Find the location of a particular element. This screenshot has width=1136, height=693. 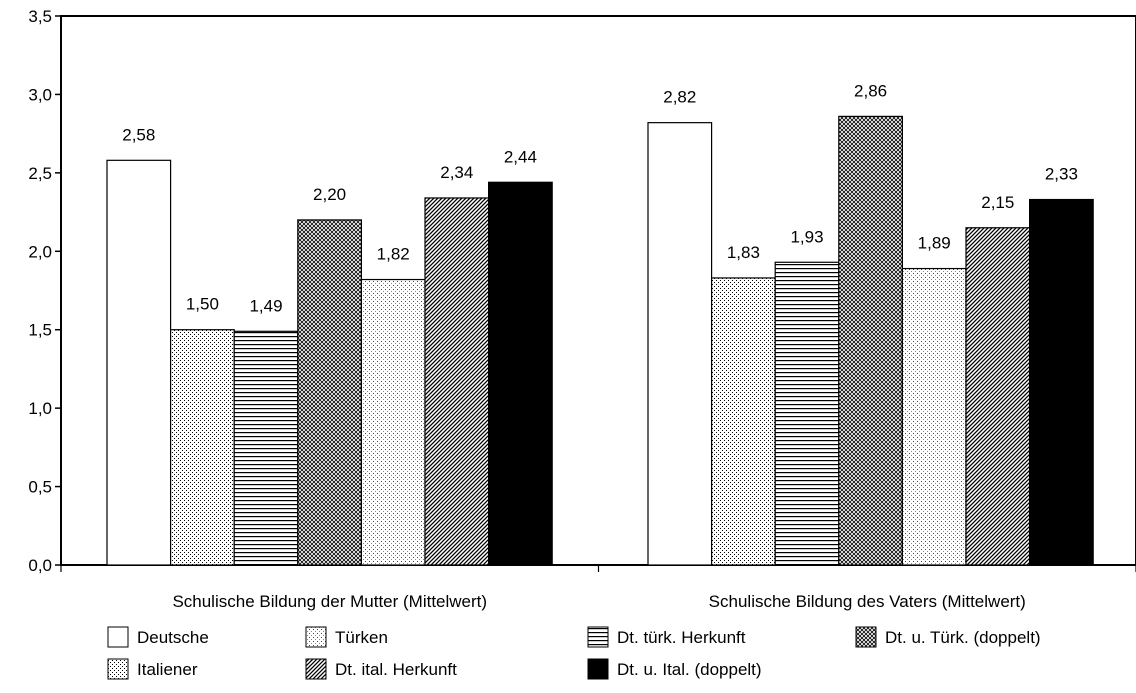

data-label: 2,82 is located at coordinates (679, 97).